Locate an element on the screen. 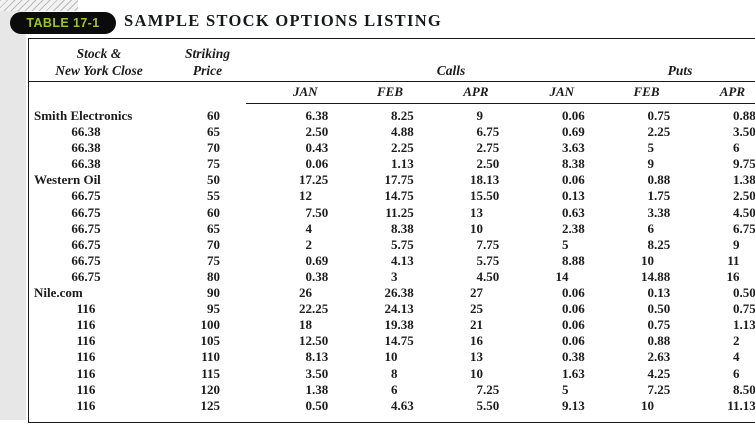 The width and height of the screenshot is (755, 431). call-price-cell: 15.50 is located at coordinates (485, 196).